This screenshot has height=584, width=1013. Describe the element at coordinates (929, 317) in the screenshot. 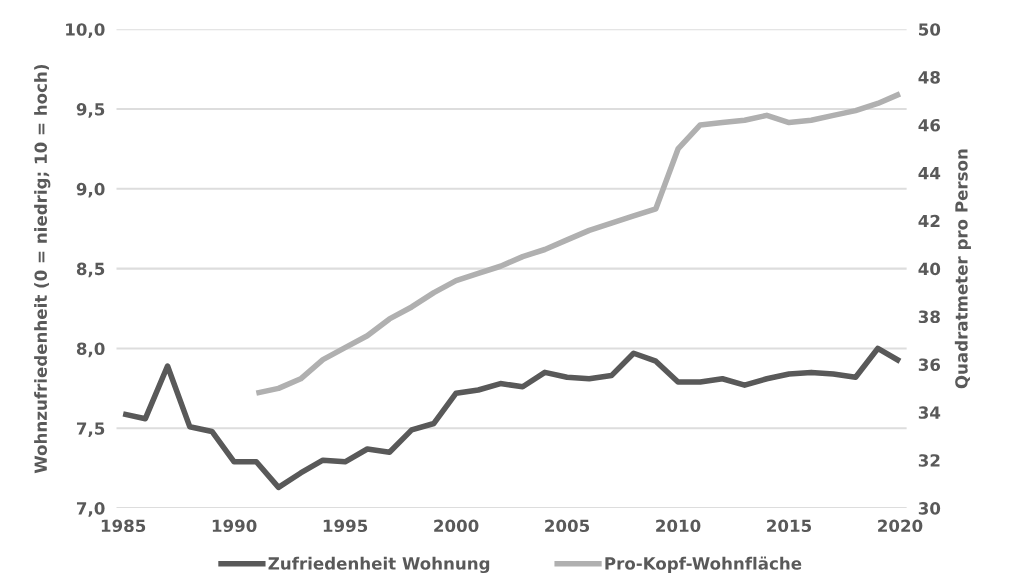

I see `y2-tick-label: 38` at that location.